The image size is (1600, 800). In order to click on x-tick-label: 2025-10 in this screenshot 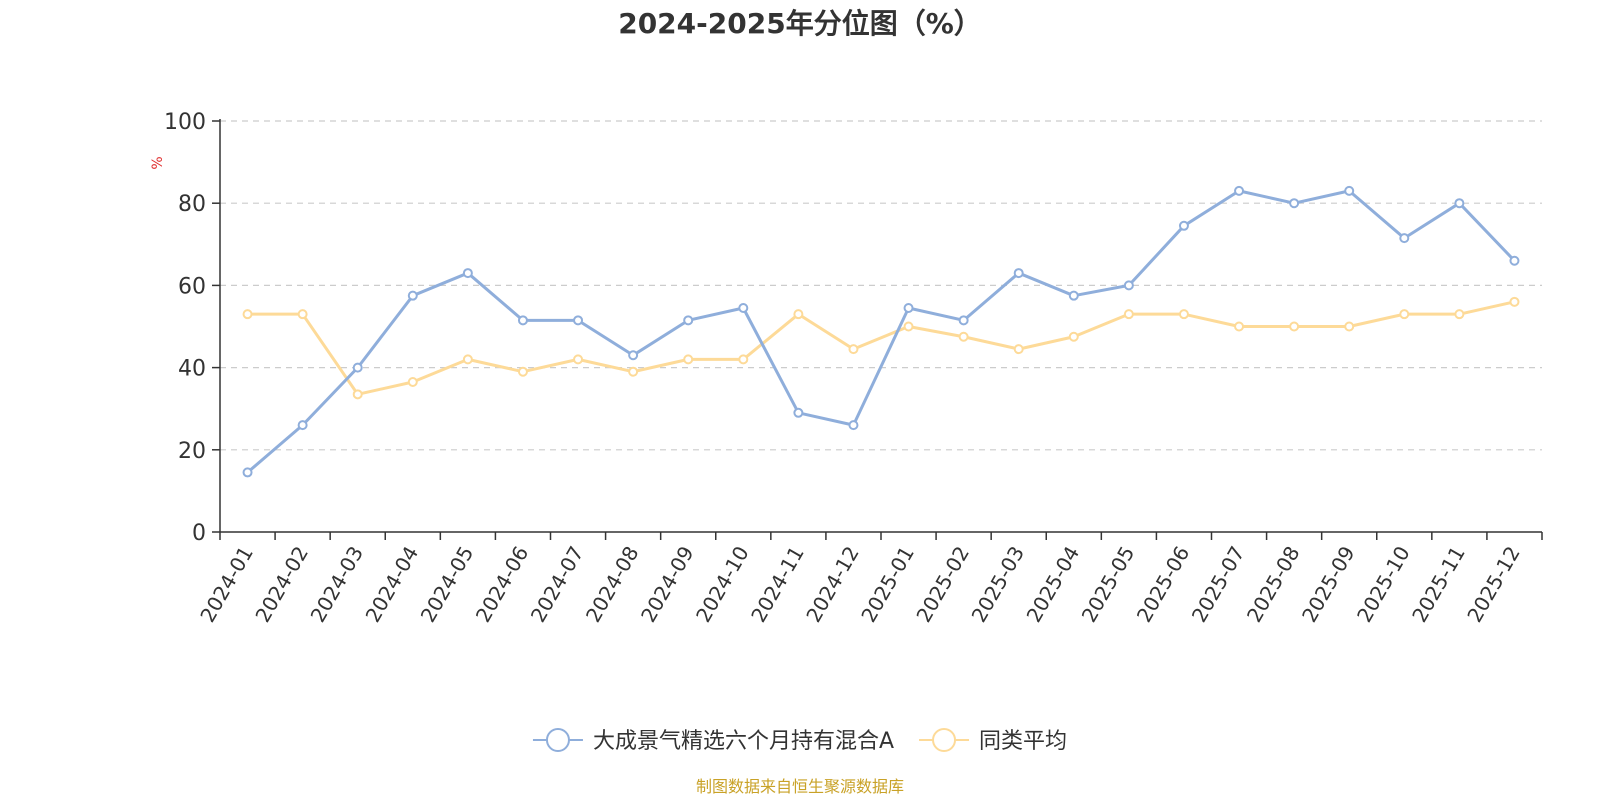, I will do `click(1383, 584)`.